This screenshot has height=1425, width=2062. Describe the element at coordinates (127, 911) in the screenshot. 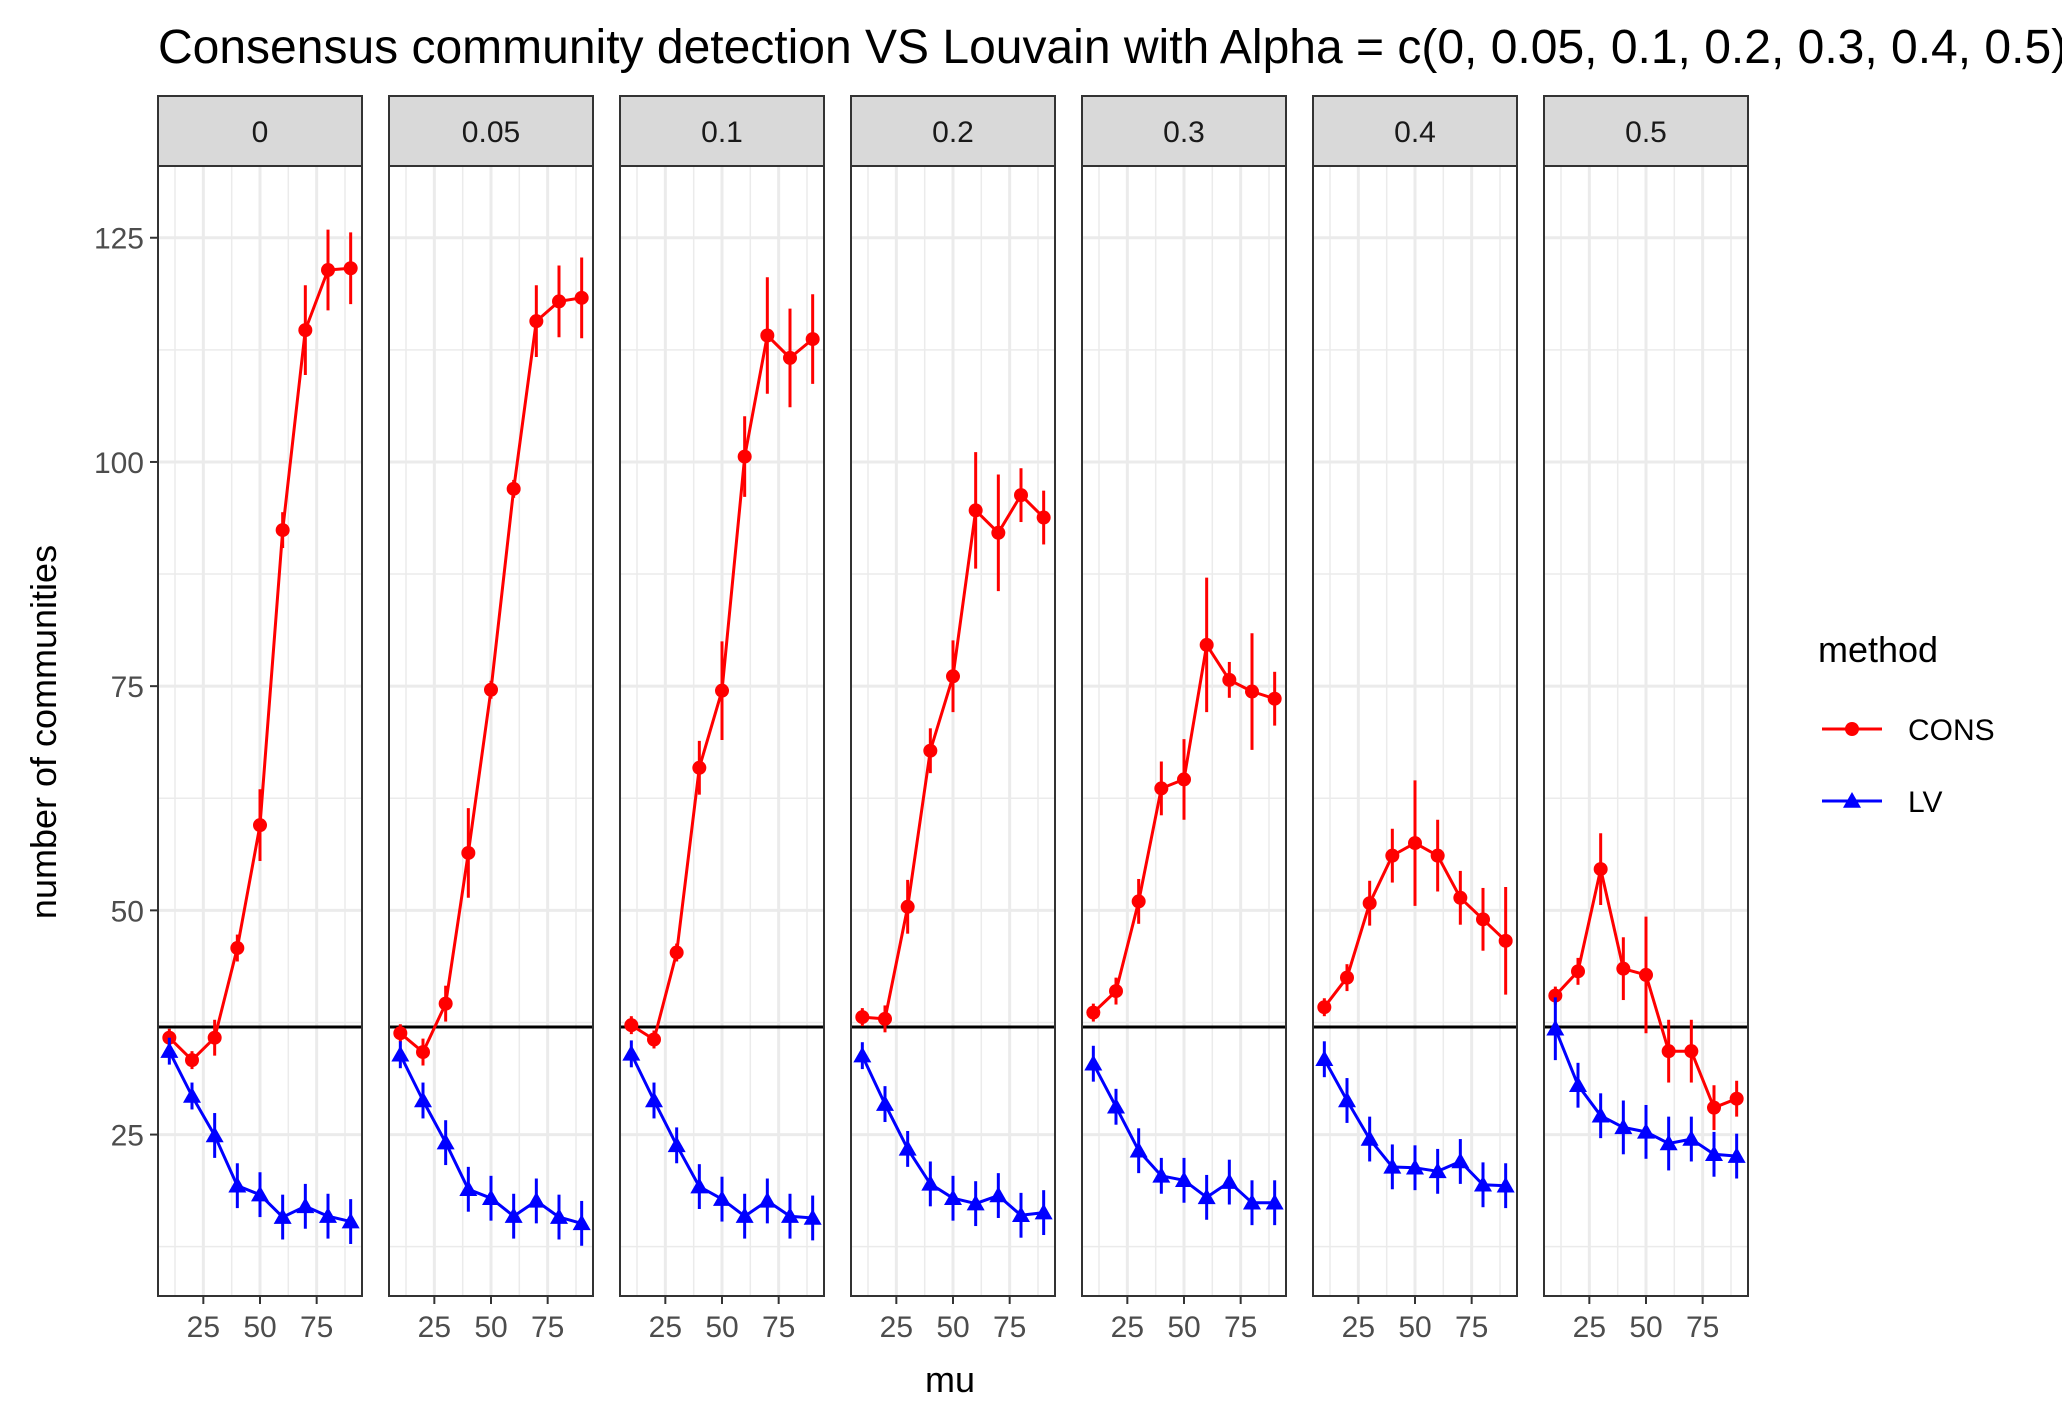

I see `y-tick-label: 50` at that location.